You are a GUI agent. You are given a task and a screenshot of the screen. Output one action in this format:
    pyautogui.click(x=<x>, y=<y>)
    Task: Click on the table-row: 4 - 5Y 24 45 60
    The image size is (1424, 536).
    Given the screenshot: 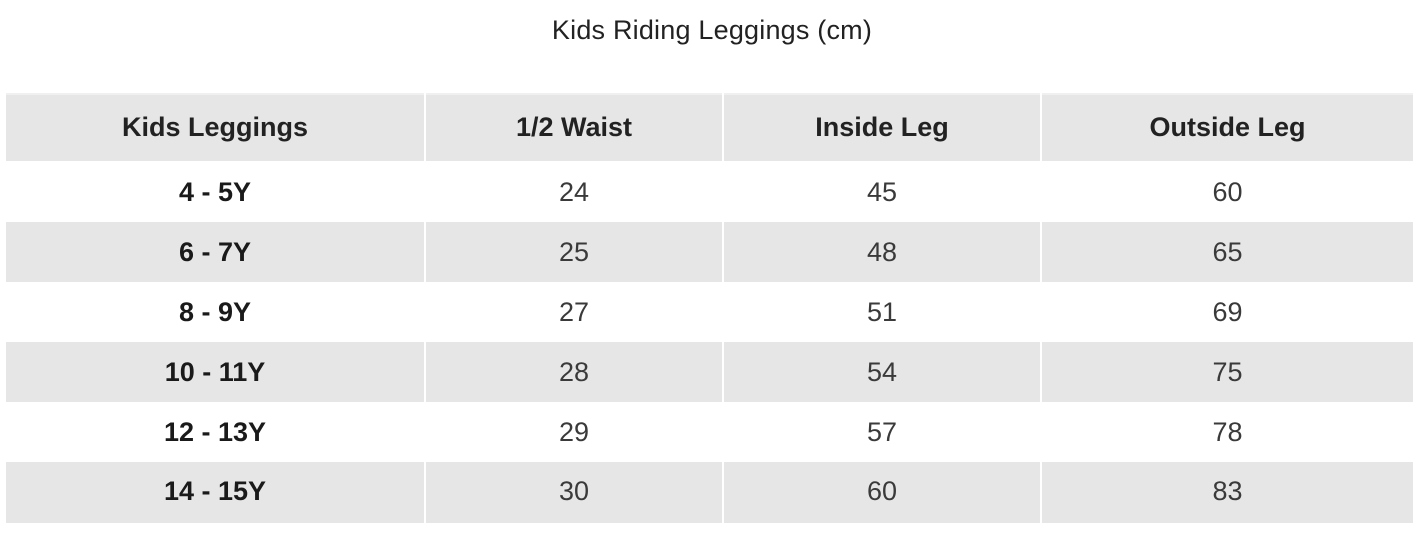 What is the action you would take?
    pyautogui.click(x=709, y=192)
    